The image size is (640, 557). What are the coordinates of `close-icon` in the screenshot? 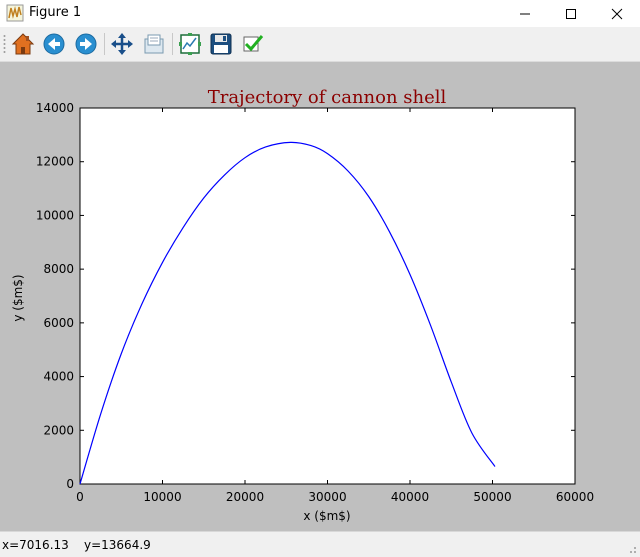 It's located at (617, 13).